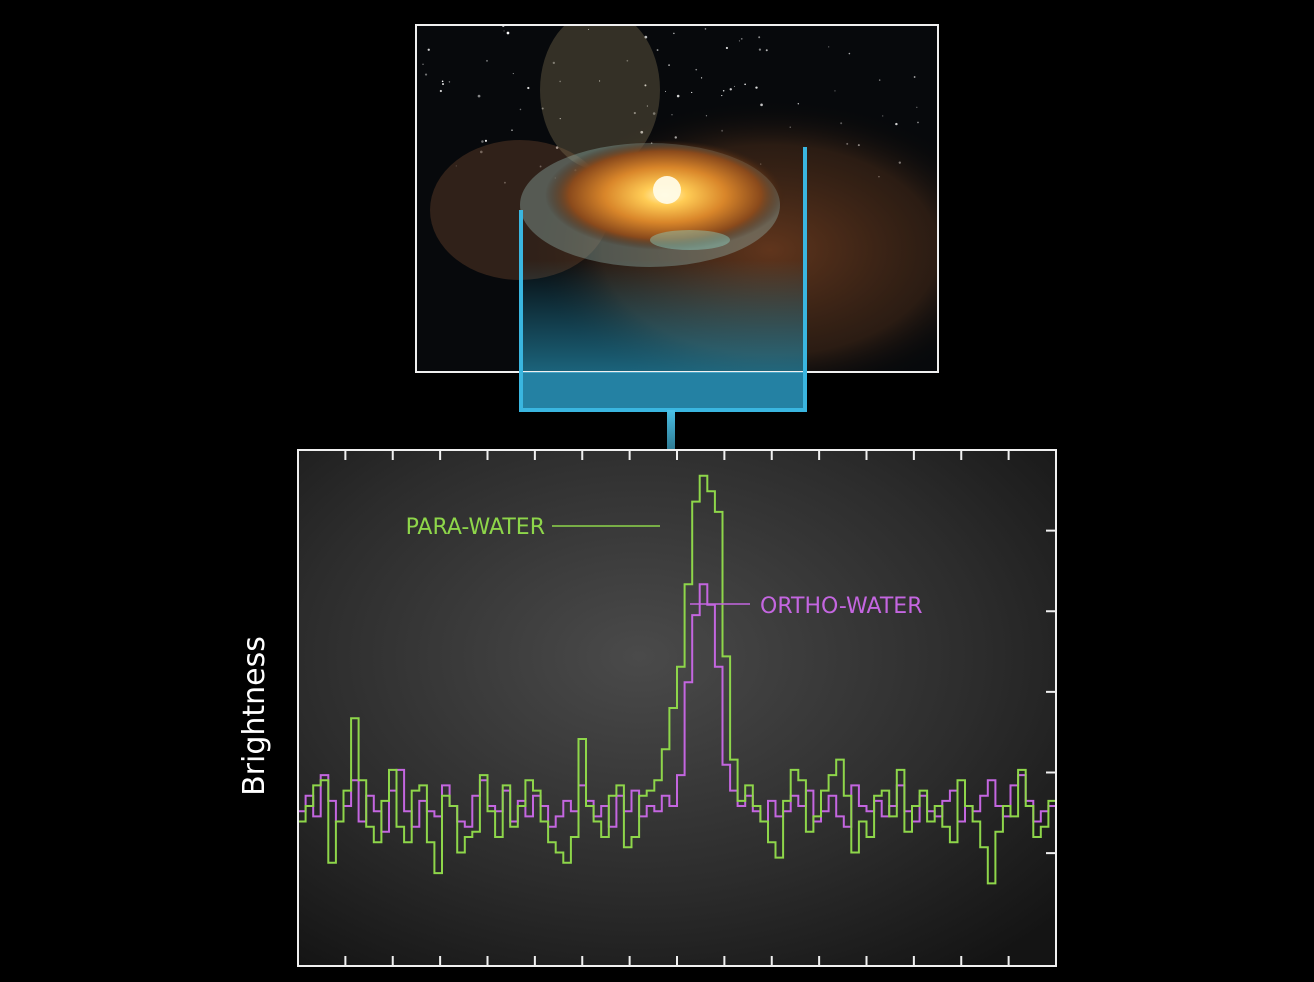  Describe the element at coordinates (475, 527) in the screenshot. I see `para-water-label: PARA-WATER` at that location.